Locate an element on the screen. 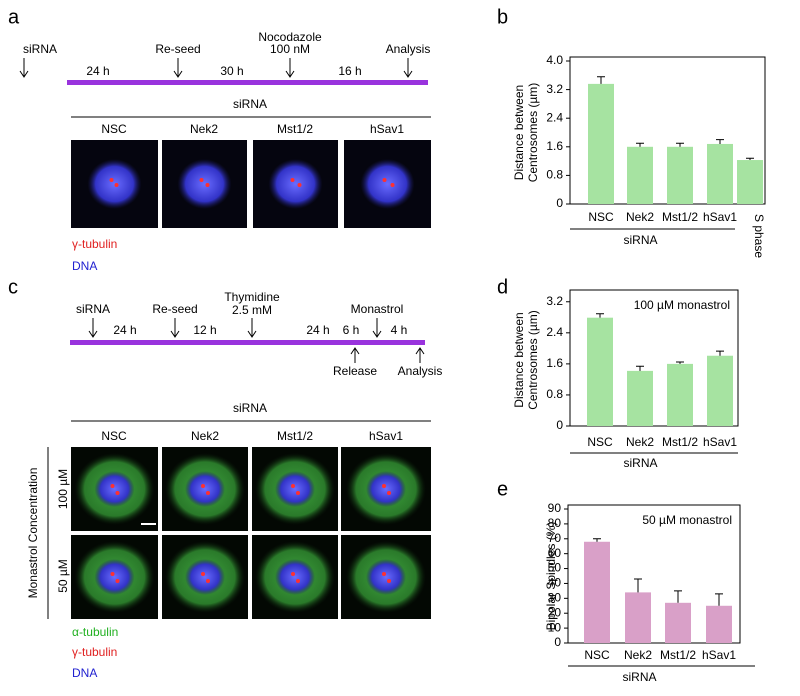 This screenshot has height=696, width=800. x-tick-label: Mst1/2 is located at coordinates (680, 217).